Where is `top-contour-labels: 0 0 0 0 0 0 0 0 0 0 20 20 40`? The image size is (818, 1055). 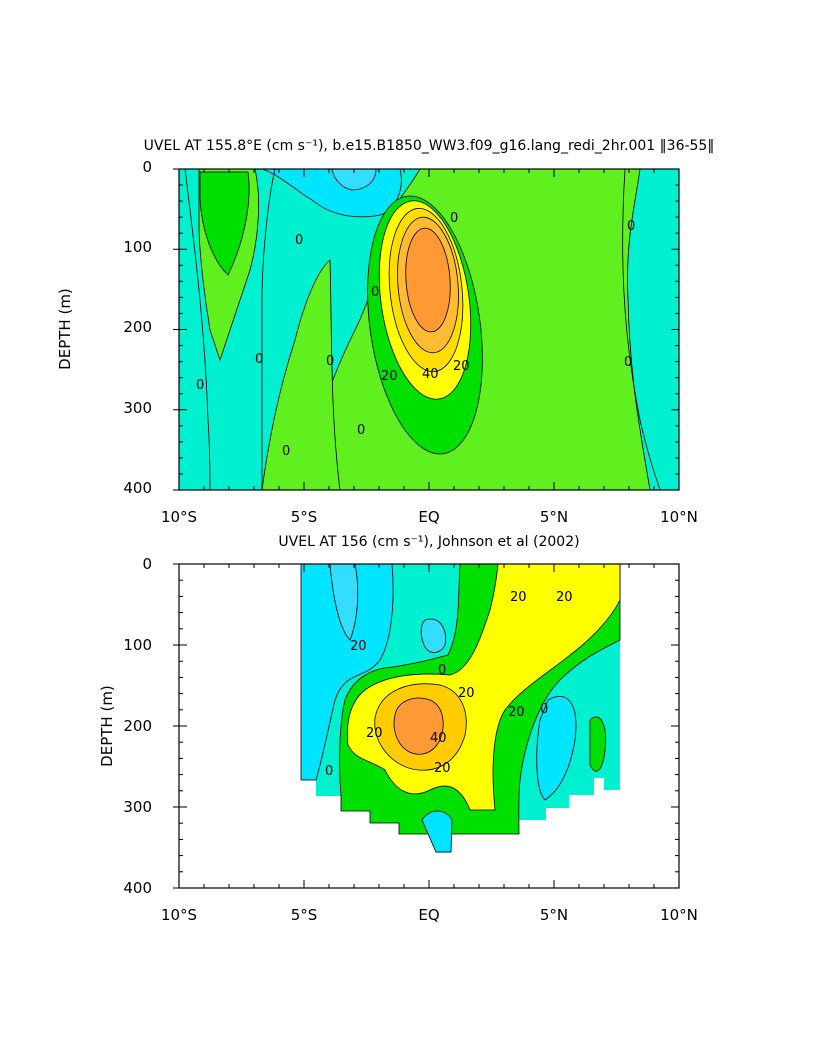 top-contour-labels: 0 0 0 0 0 0 0 0 0 0 20 20 40 is located at coordinates (415, 335).